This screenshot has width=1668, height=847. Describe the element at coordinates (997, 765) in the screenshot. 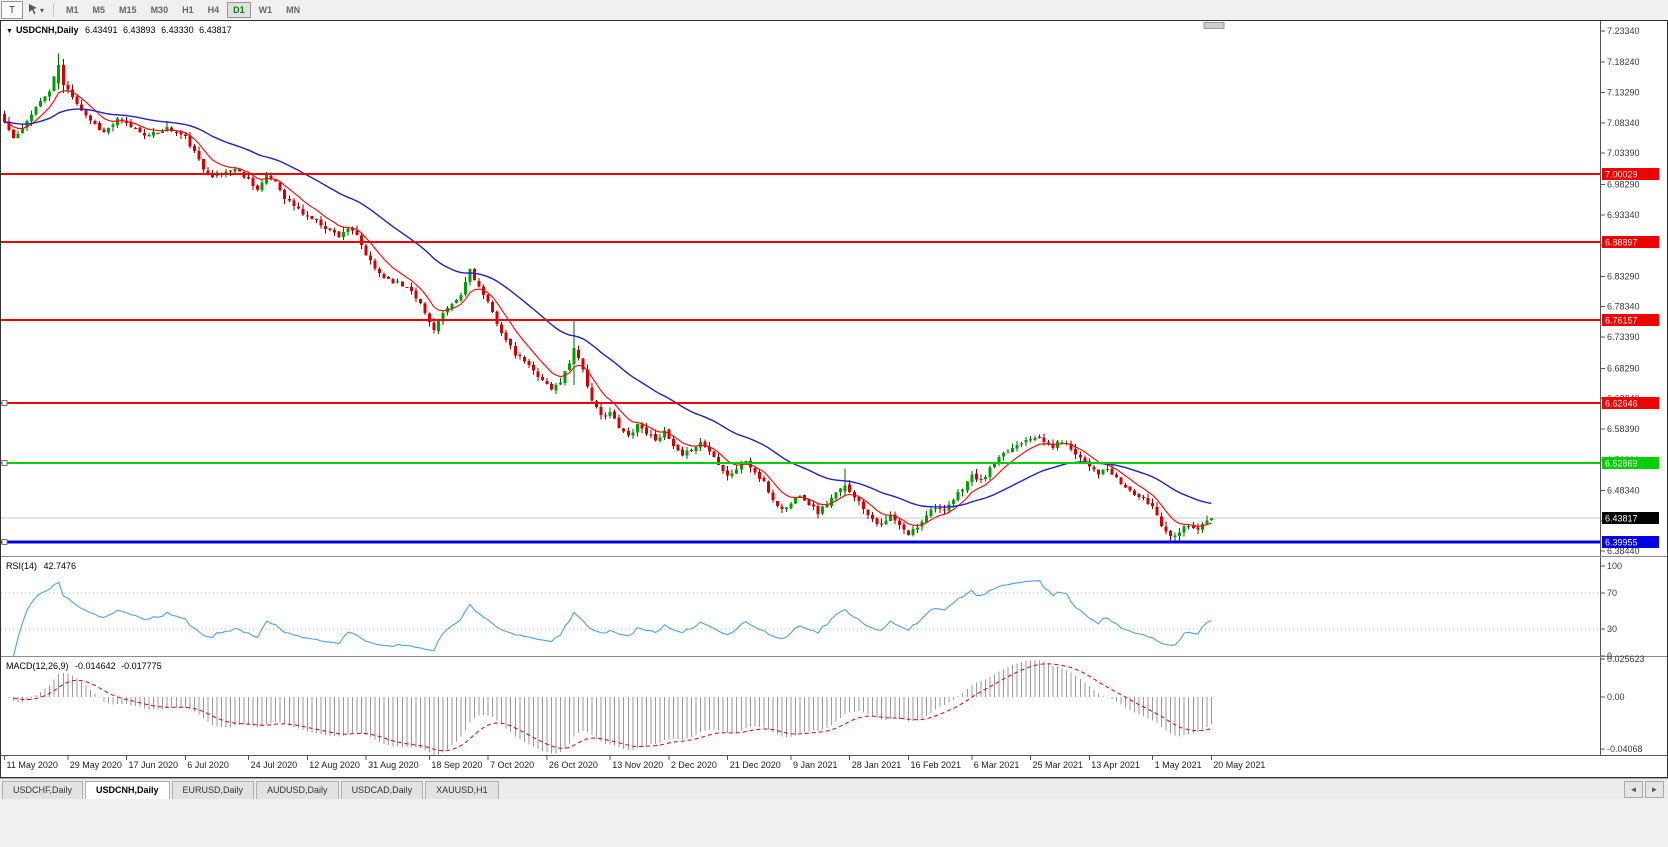

I see `svg-text: 6 Mar 2021` at that location.